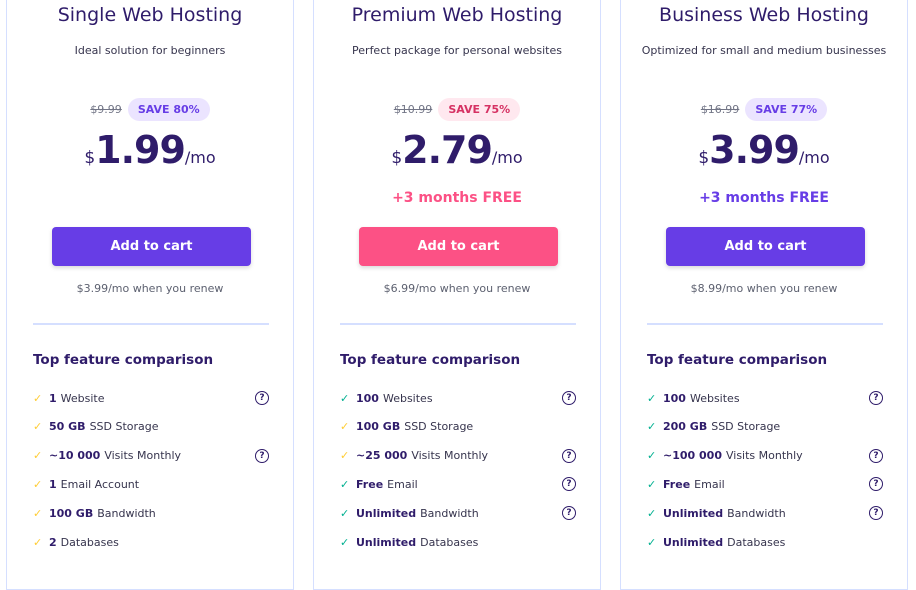 Image resolution: width=916 pixels, height=590 pixels. Describe the element at coordinates (382, 456) in the screenshot. I see `feature-value: ~25 000` at that location.